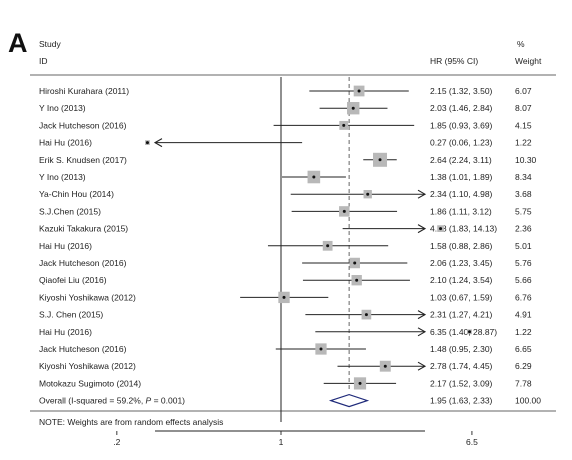 This screenshot has height=460, width=572. Describe the element at coordinates (523, 366) in the screenshot. I see `study-weight: 6.29` at that location.